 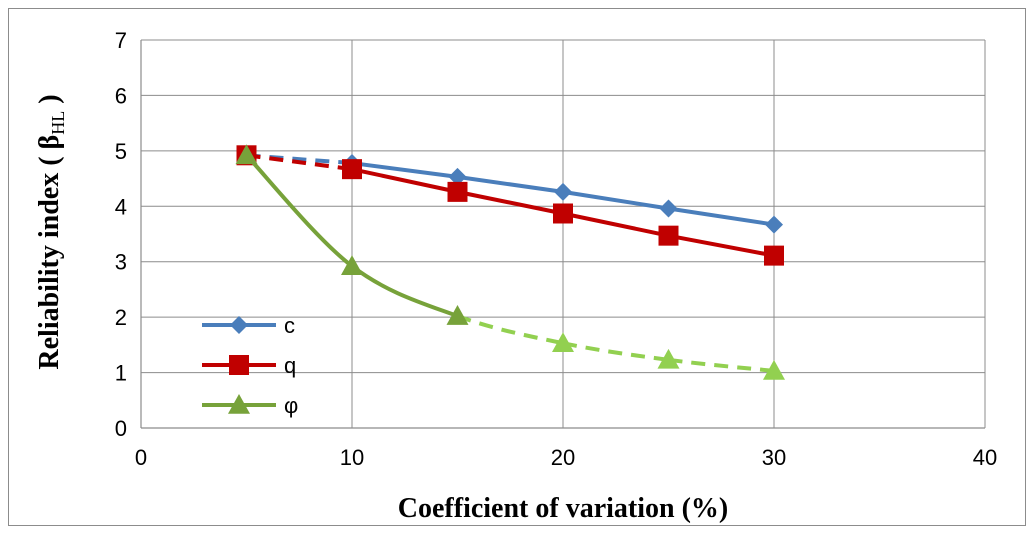 I want to click on x-axis-title: Coefficient of variation (%), so click(x=563, y=508).